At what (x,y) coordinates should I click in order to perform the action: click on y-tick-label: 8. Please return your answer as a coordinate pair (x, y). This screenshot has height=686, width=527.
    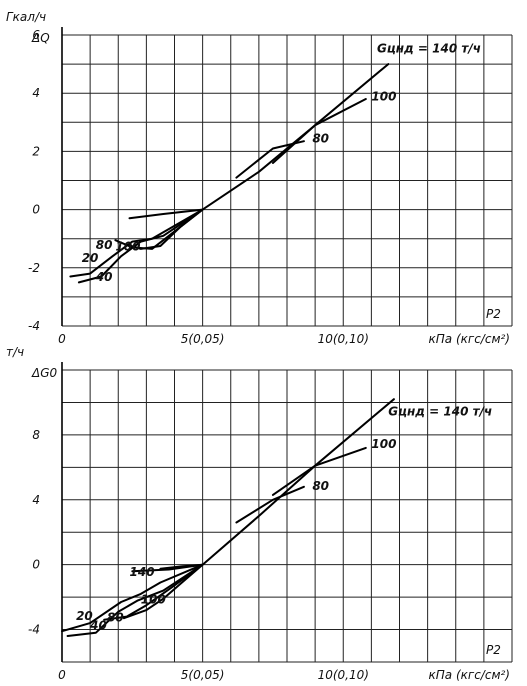
    Looking at the image, I should click on (36, 435).